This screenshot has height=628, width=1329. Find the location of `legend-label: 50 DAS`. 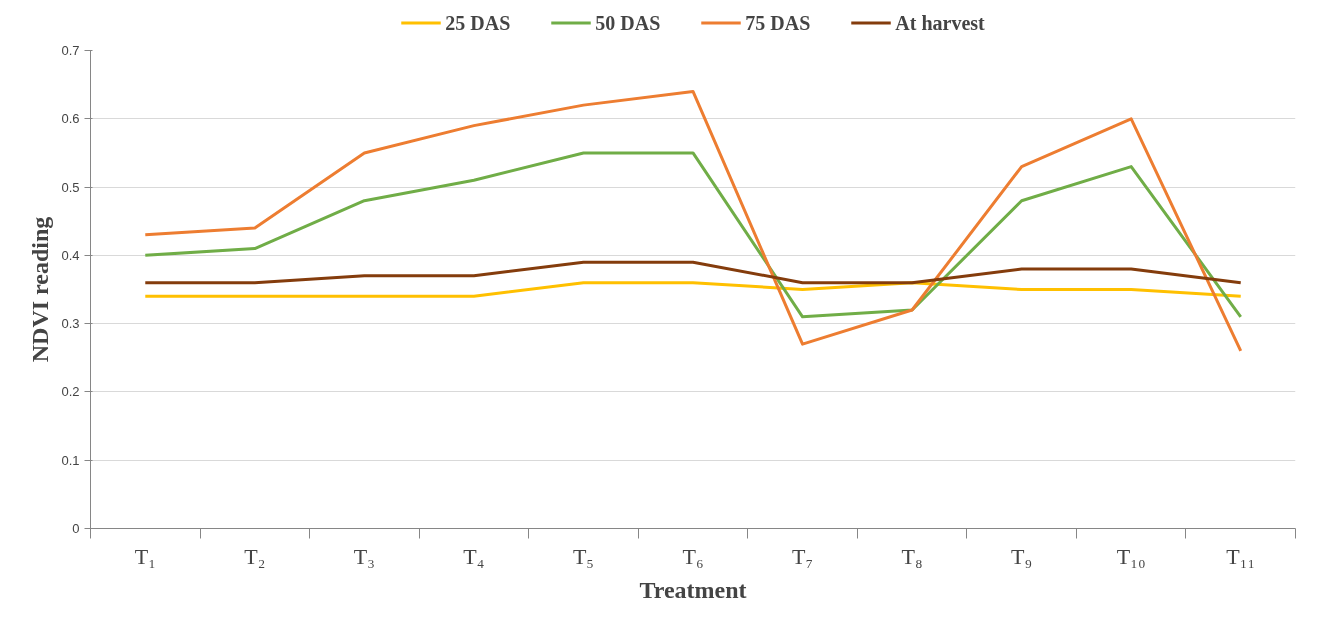

legend-label: 50 DAS is located at coordinates (628, 22).